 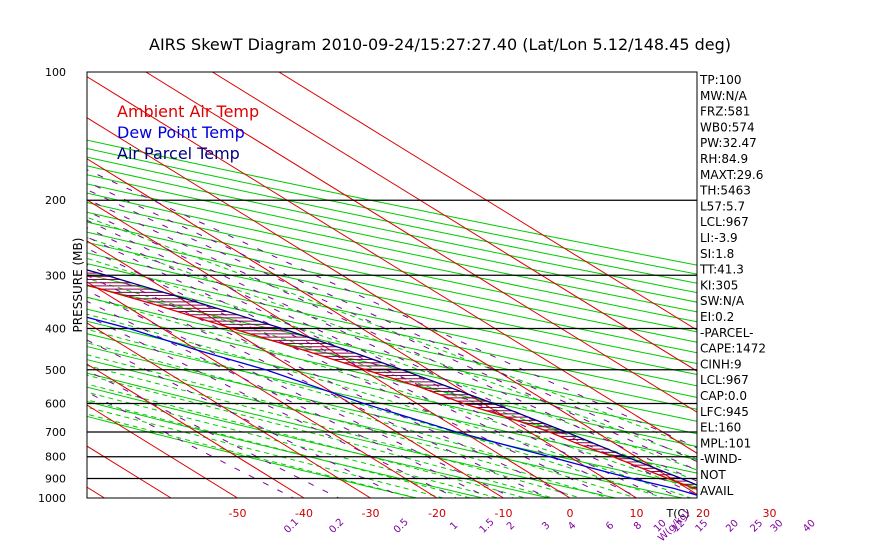 I want to click on stat-item: SW:N/A, so click(x=722, y=301).